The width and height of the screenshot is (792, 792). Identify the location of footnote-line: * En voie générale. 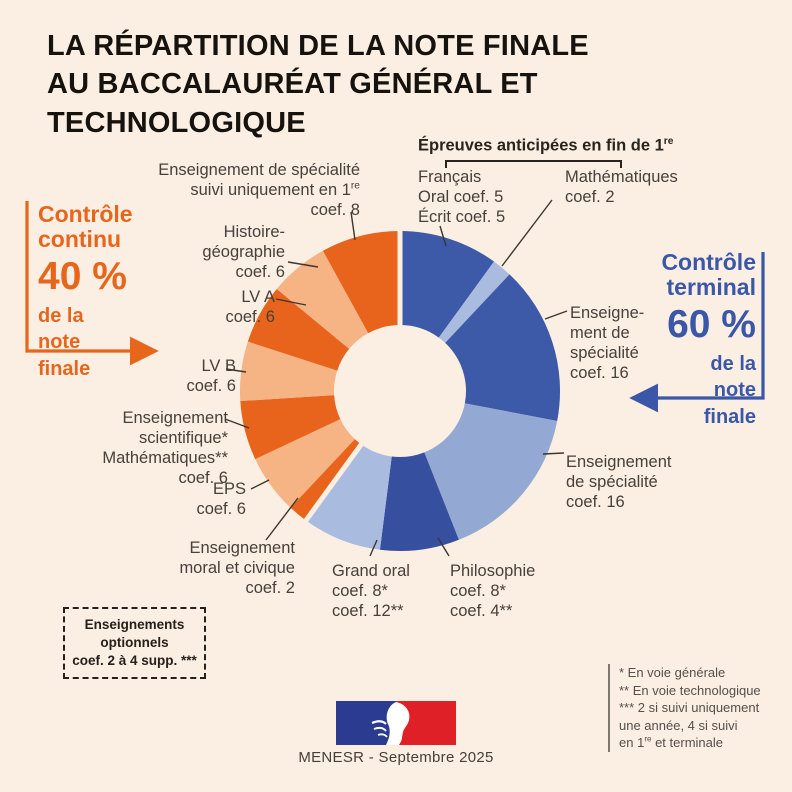
(672, 672).